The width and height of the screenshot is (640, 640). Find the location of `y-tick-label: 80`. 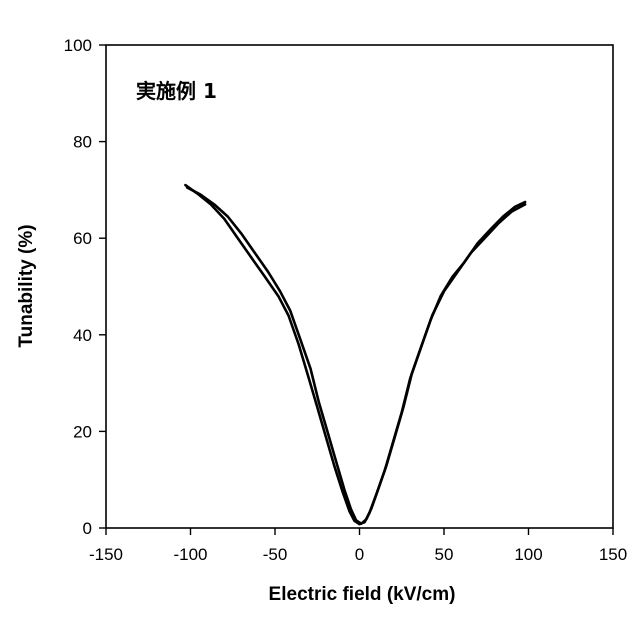

y-tick-label: 80 is located at coordinates (82, 142).